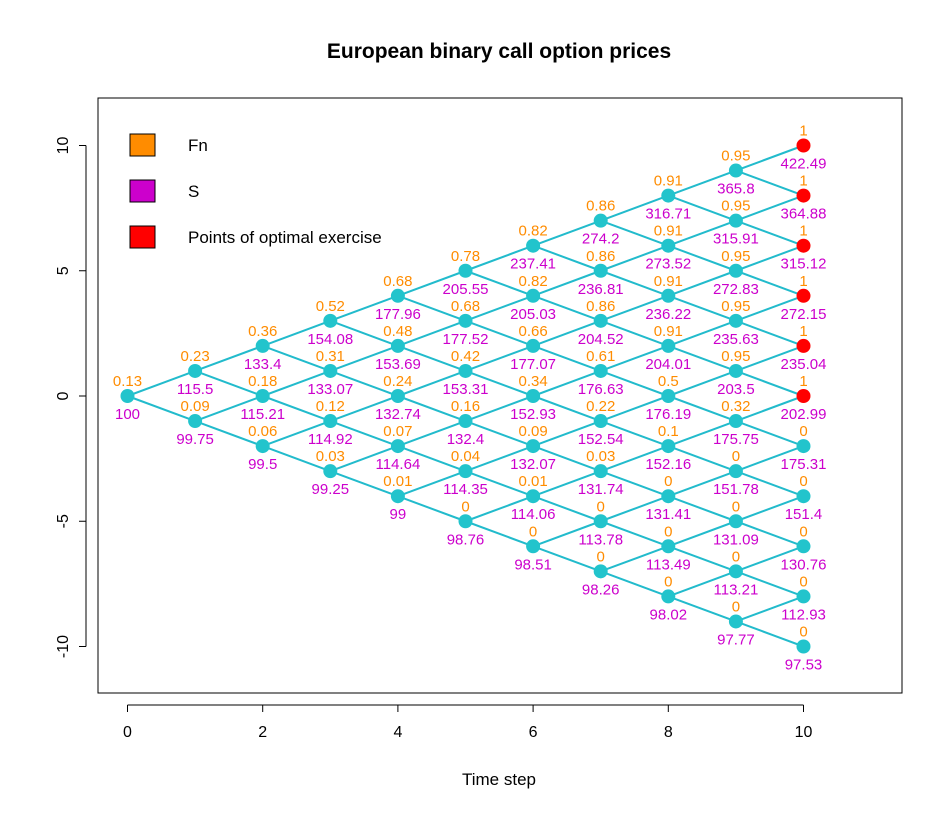  I want to click on s-value-label: 273.52, so click(668, 264).